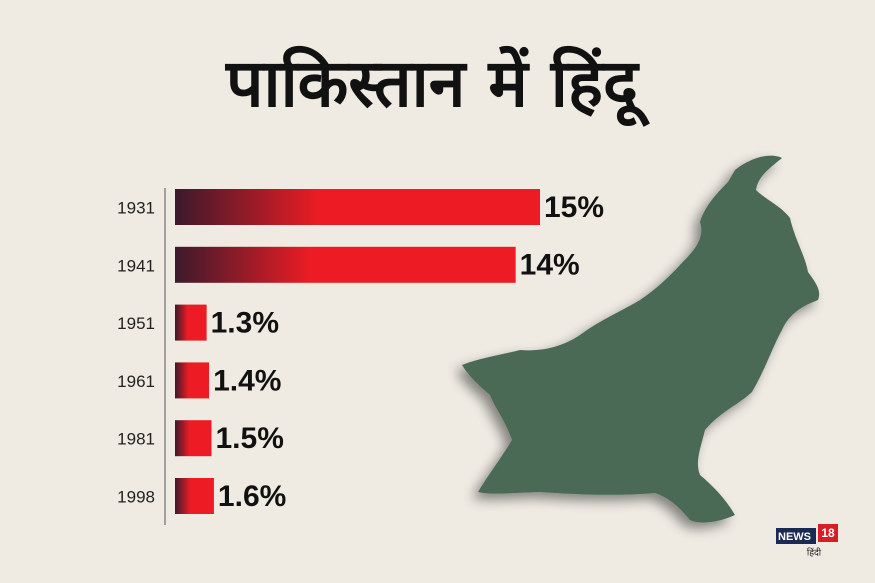 This screenshot has height=583, width=875. What do you see at coordinates (136, 207) in the screenshot?
I see `y-tick-label: 1931` at bounding box center [136, 207].